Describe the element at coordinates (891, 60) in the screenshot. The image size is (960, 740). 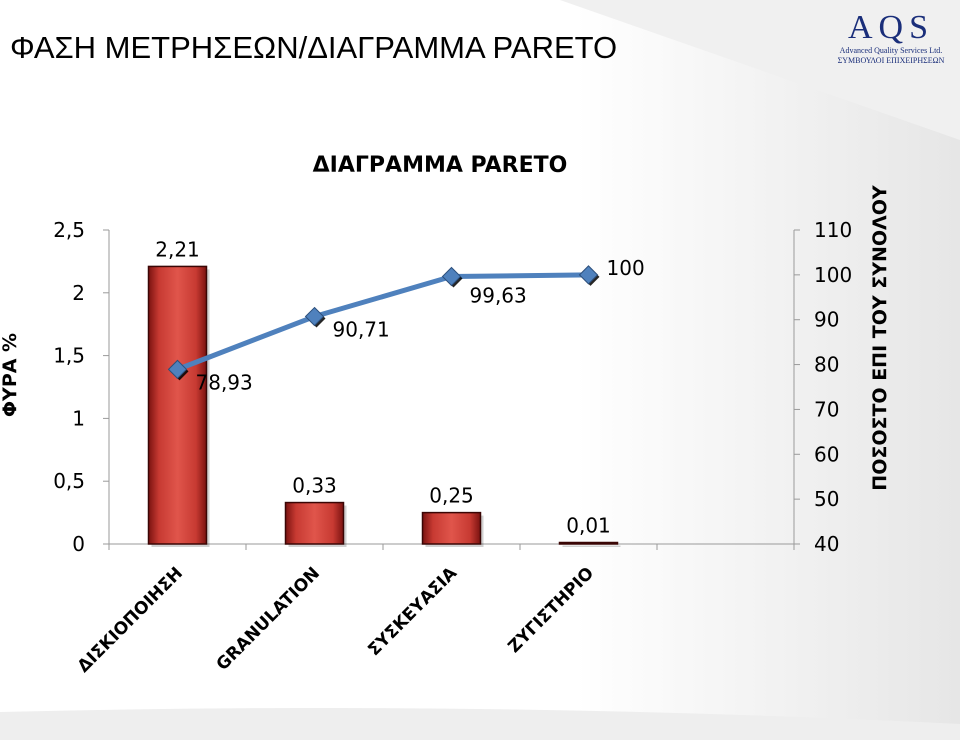
I see `logo-tagline: ΣΥΜΒΟΥΛΟΙ ΕΠΙΧΕΙΡΗΣΕΩΝ` at that location.